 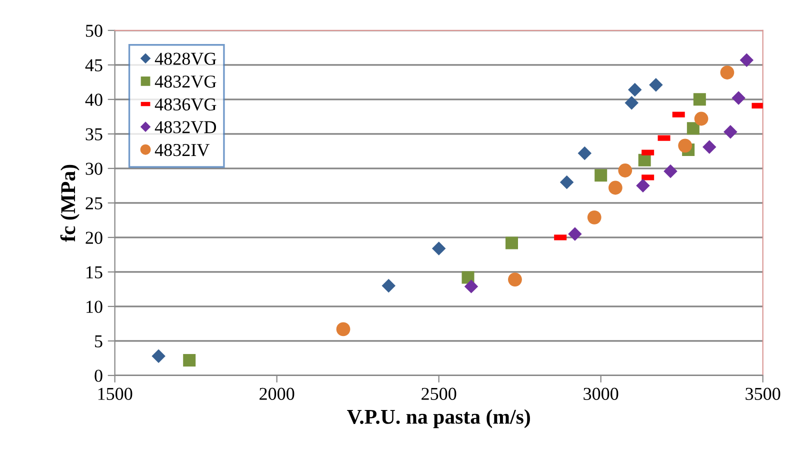 I want to click on y-tick-label: 25, so click(x=94, y=203).